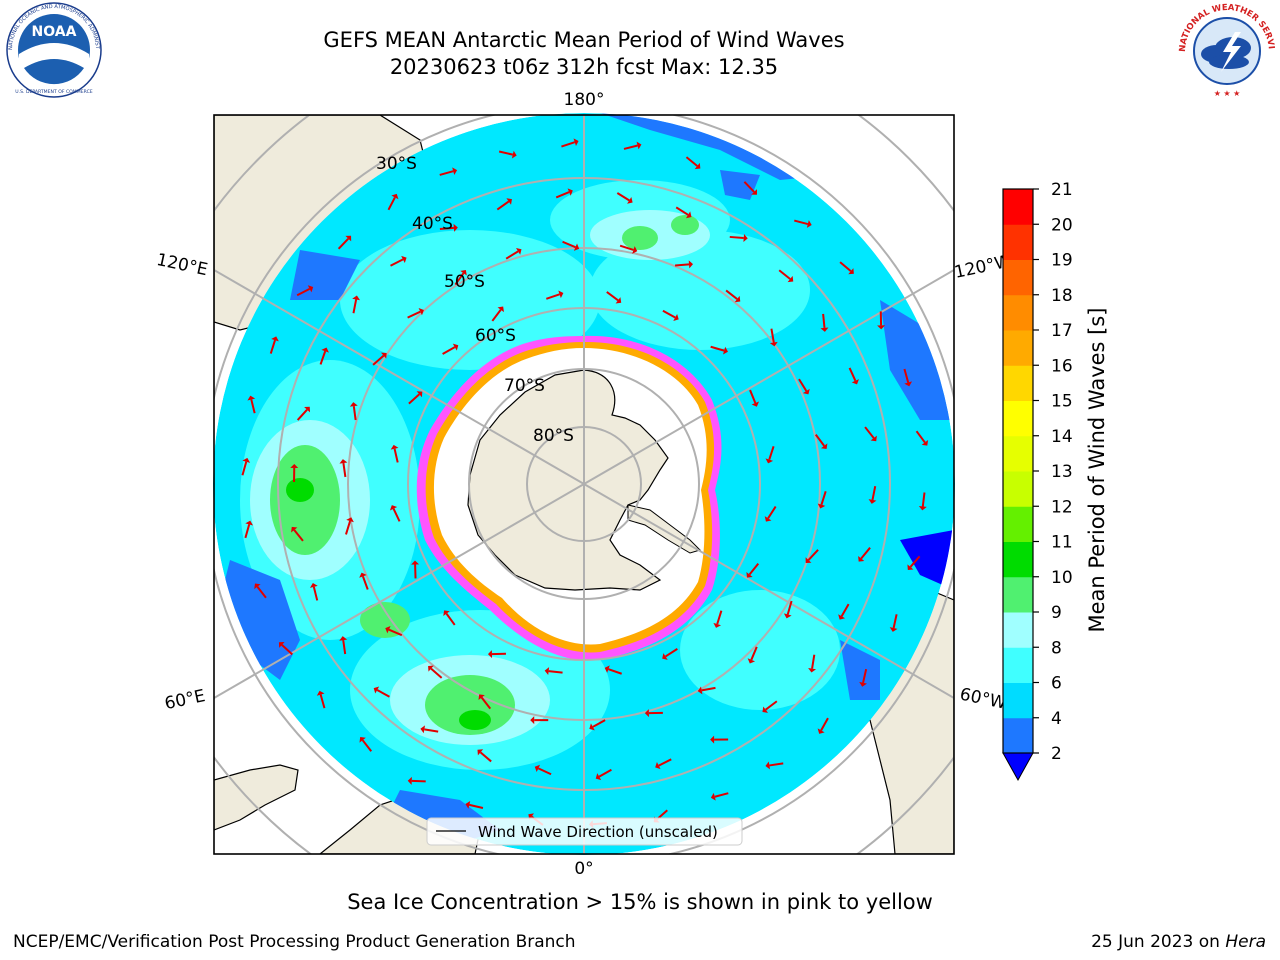  What do you see at coordinates (1056, 719) in the screenshot?
I see `colorbar-tick-label: 4` at bounding box center [1056, 719].